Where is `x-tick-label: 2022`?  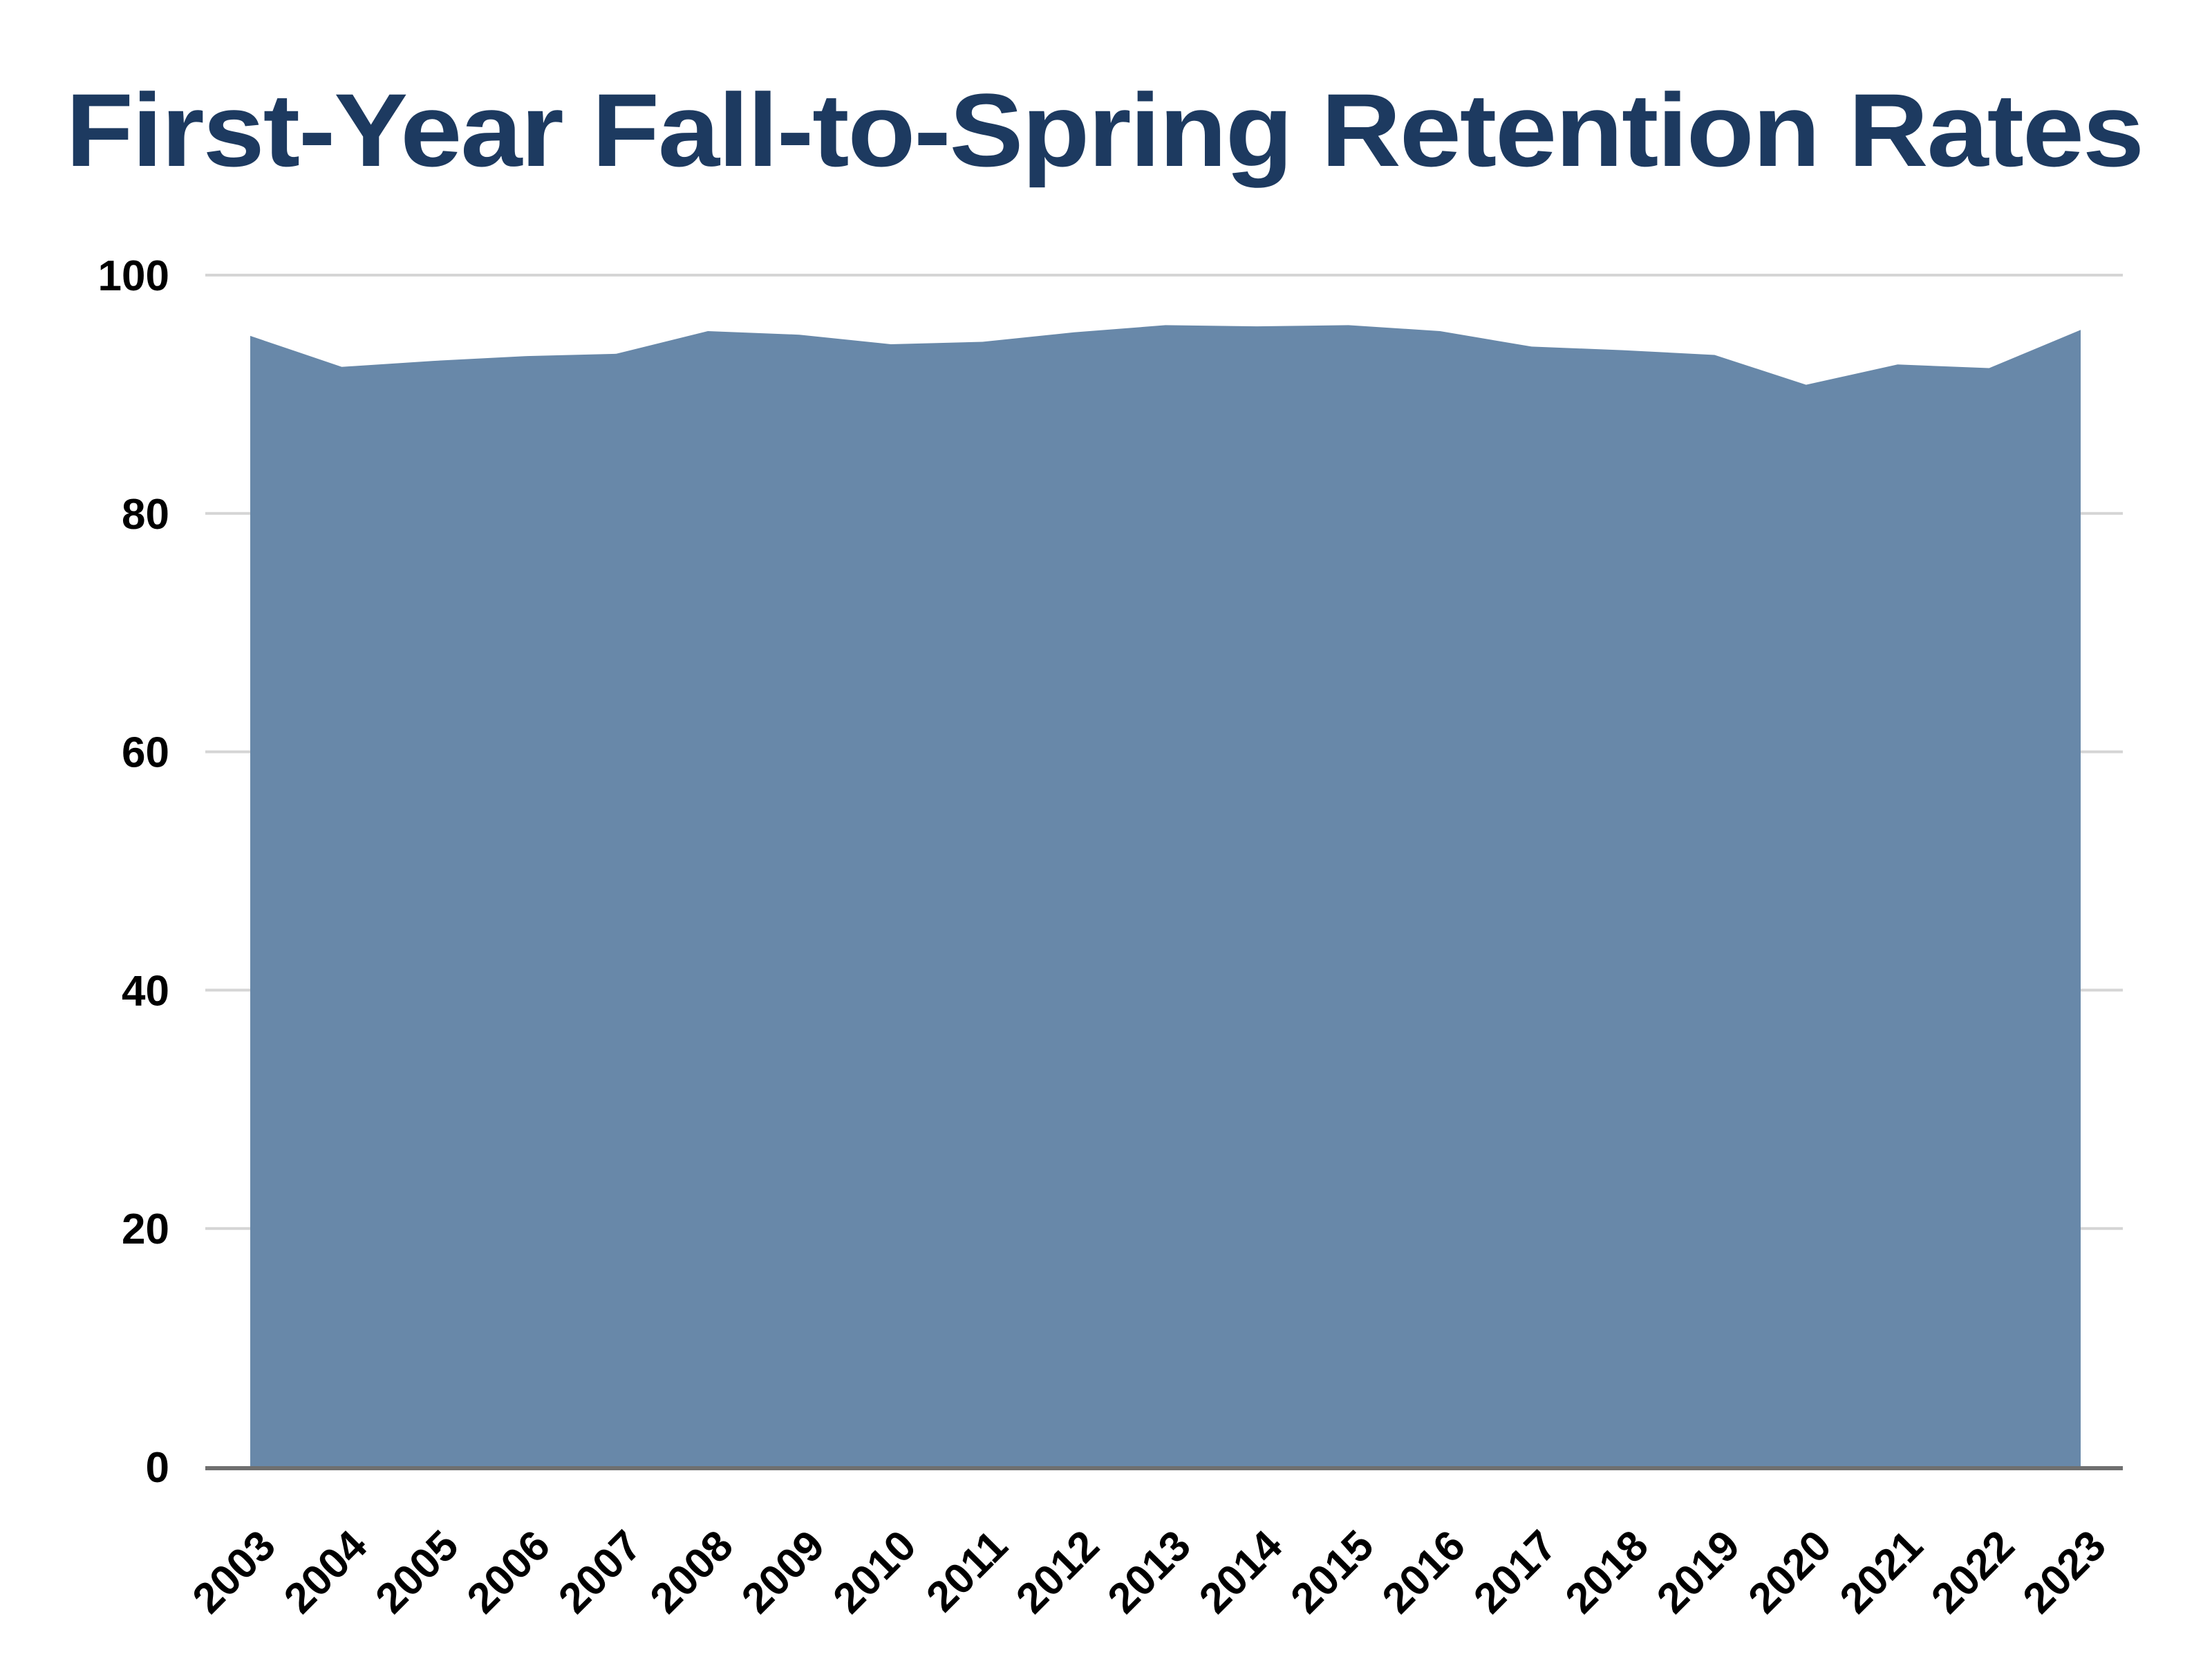
x-tick-label: 2022 is located at coordinates (1972, 1572).